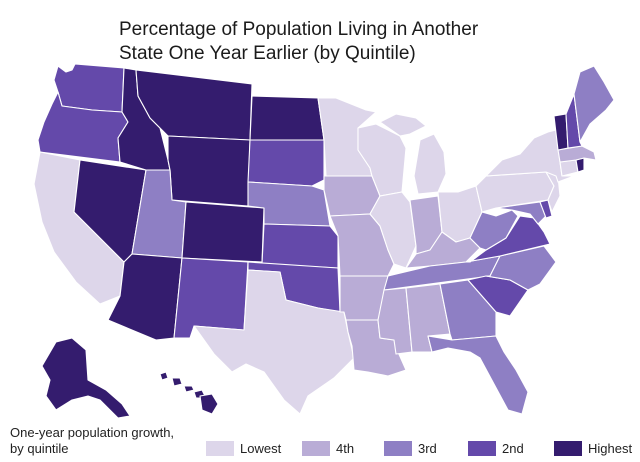  What do you see at coordinates (194, 105) in the screenshot?
I see `state-montana` at bounding box center [194, 105].